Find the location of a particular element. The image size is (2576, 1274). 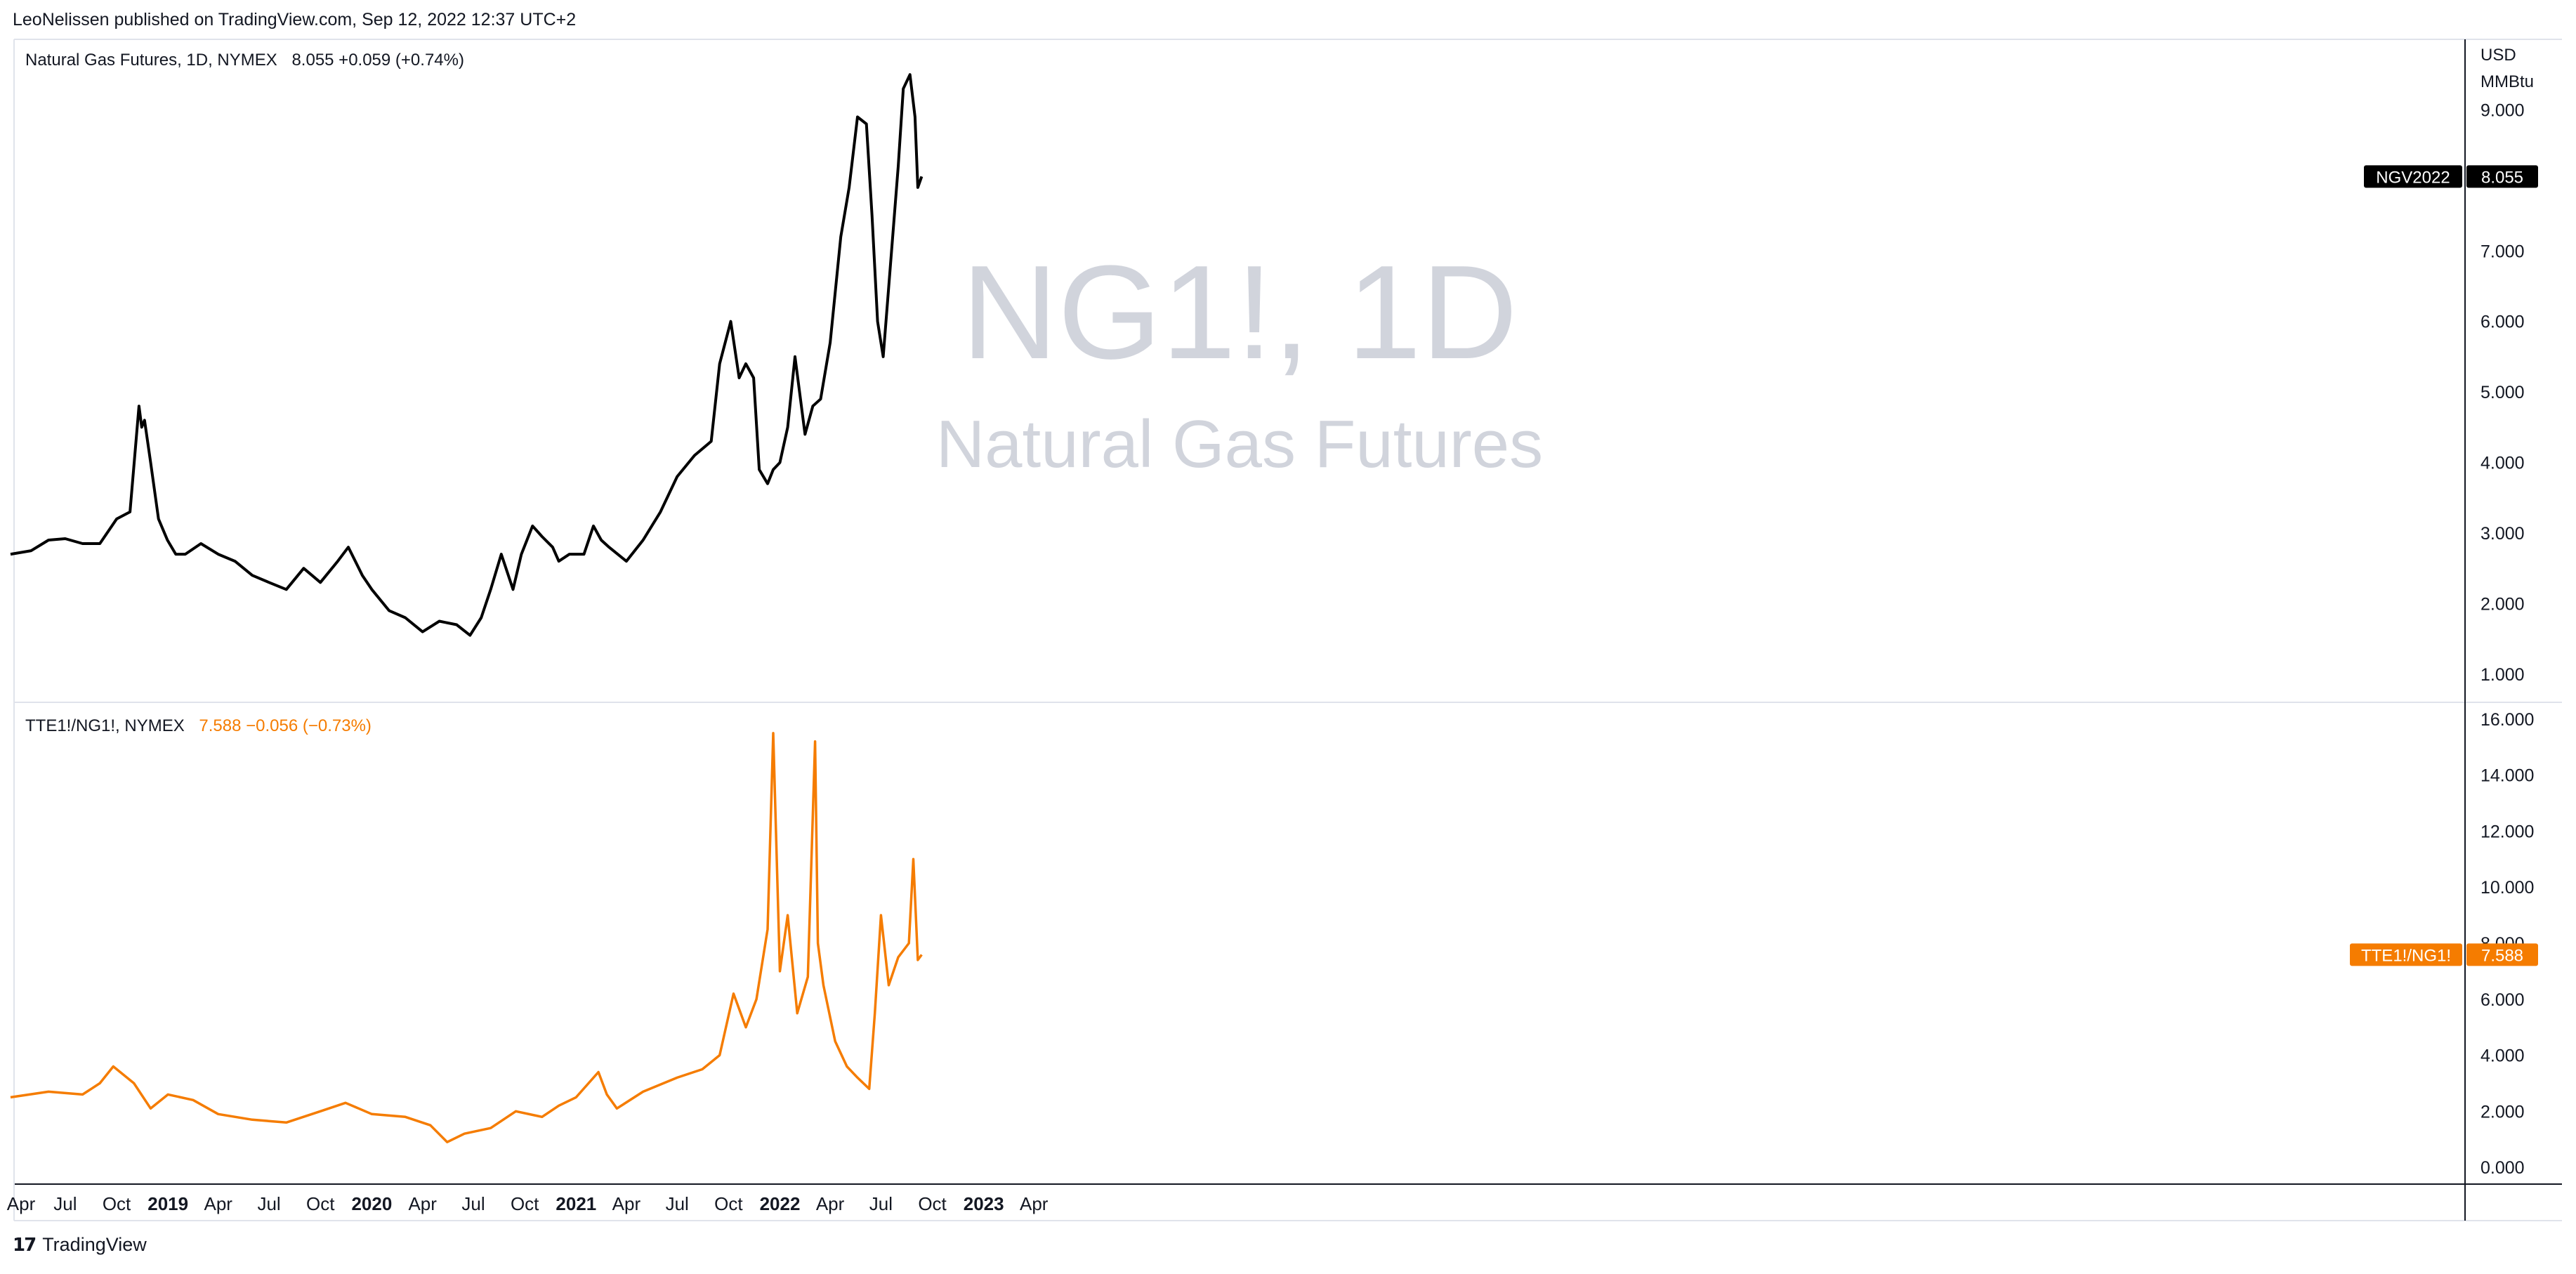

brand-name: TradingView is located at coordinates (94, 1244).